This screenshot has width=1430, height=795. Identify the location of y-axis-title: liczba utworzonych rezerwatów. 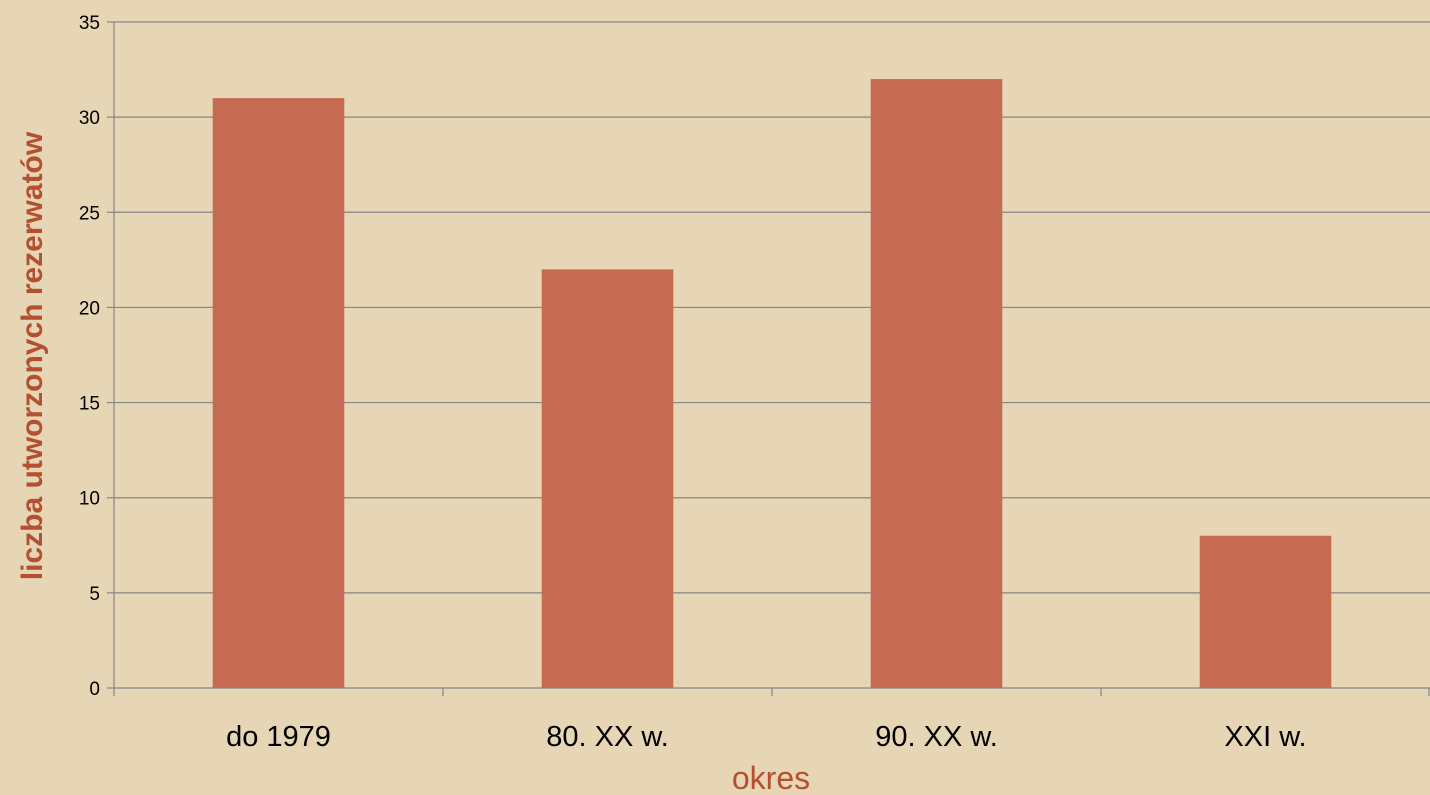
(32, 355).